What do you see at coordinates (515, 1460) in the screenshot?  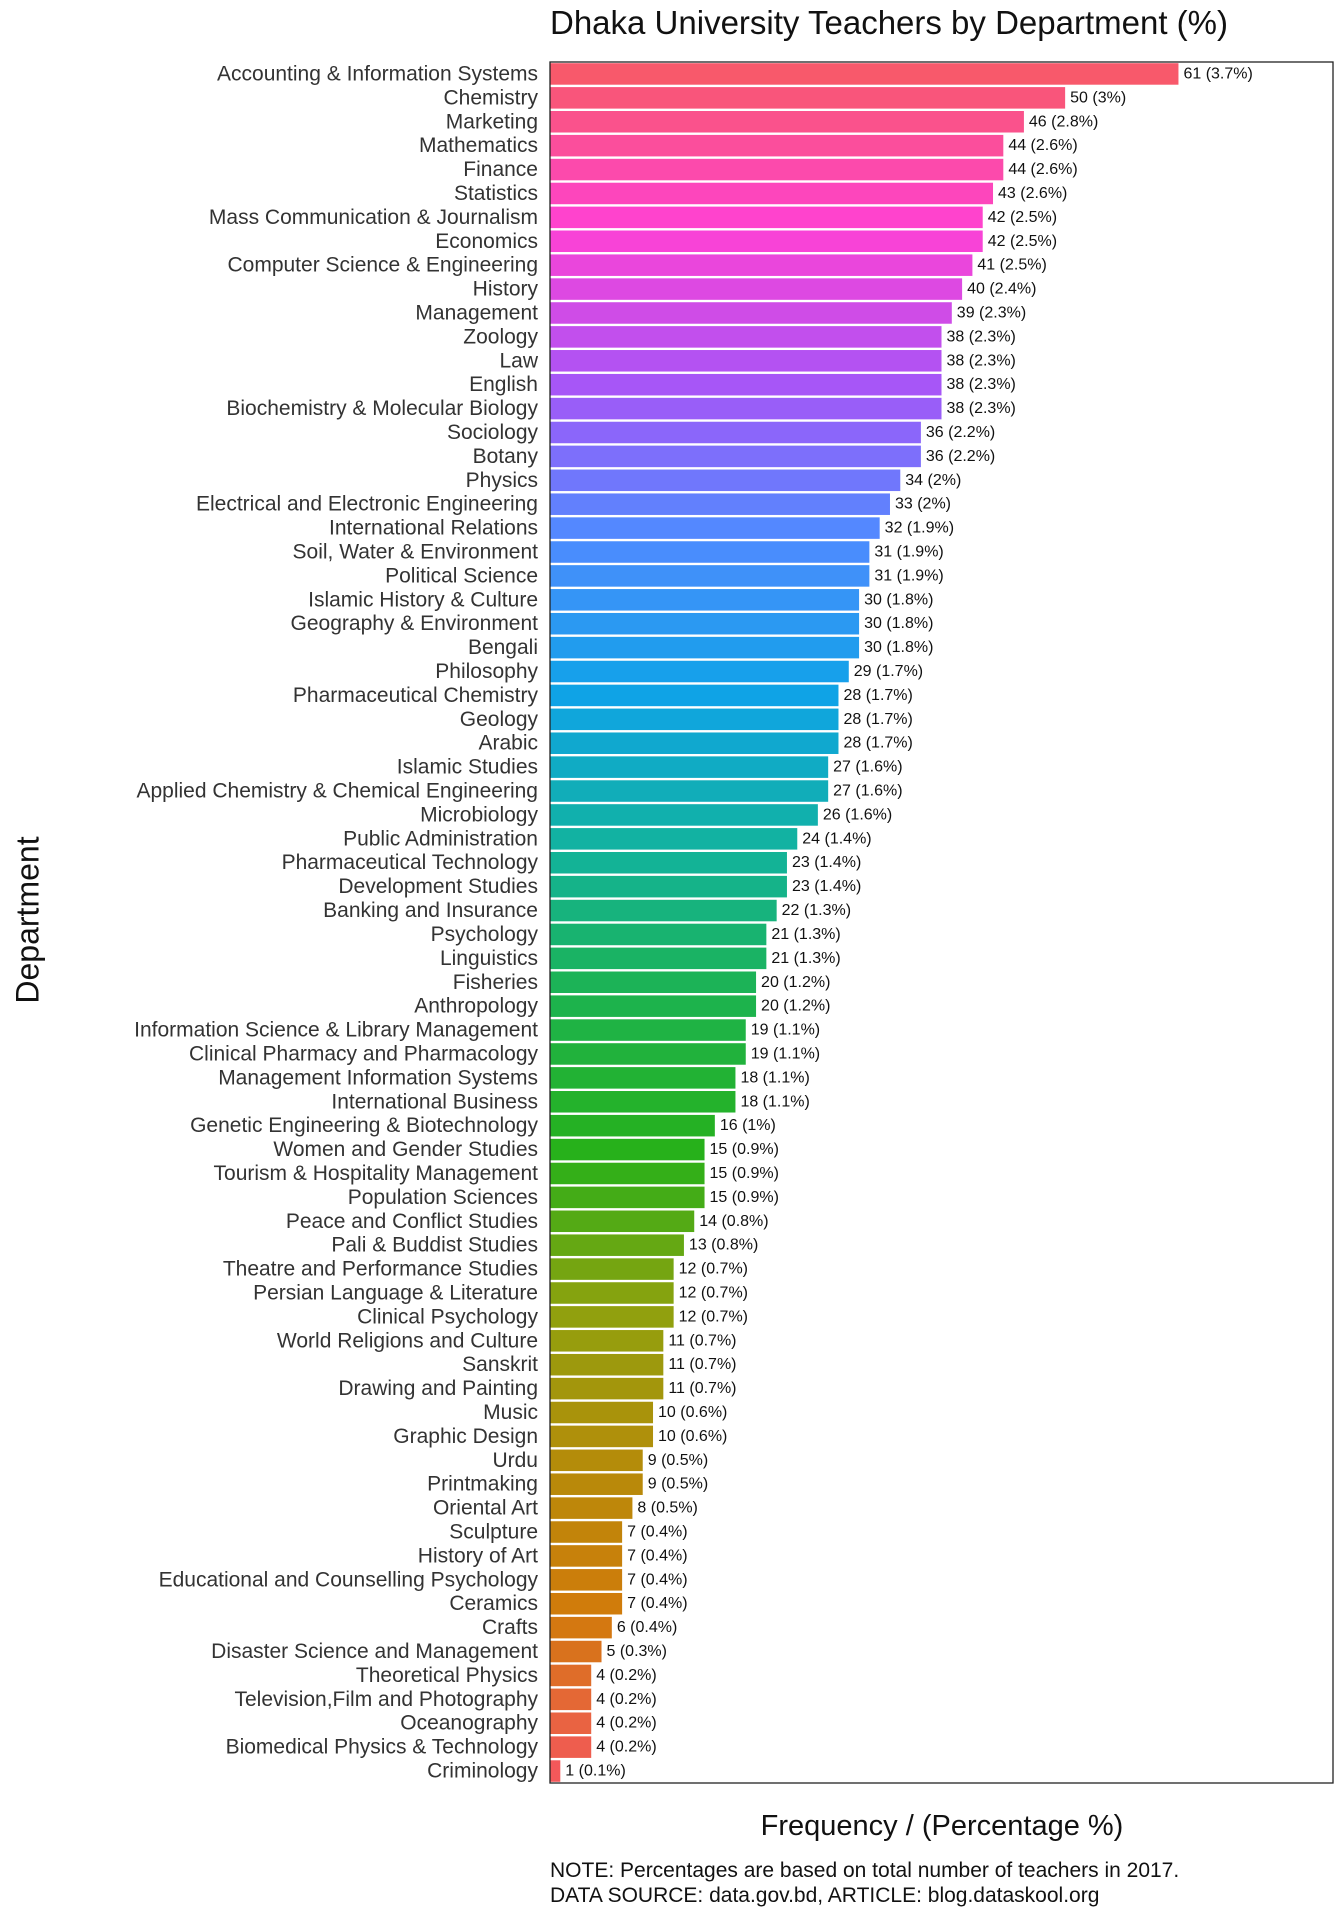 I see `category-tick-label: Urdu` at bounding box center [515, 1460].